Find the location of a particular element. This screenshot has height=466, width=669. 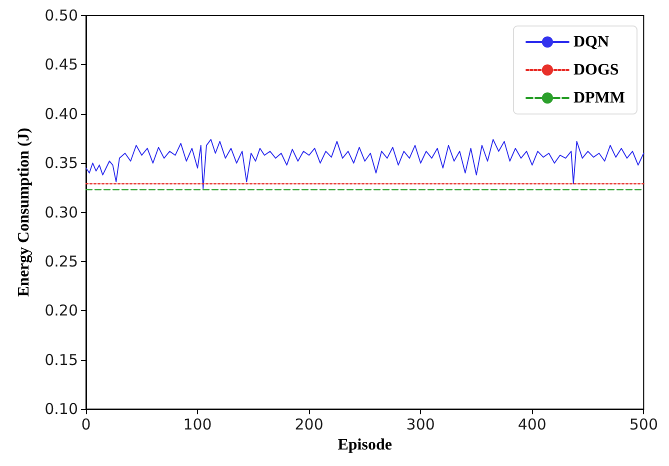

y-tick-label: 0.25 is located at coordinates (61, 261).